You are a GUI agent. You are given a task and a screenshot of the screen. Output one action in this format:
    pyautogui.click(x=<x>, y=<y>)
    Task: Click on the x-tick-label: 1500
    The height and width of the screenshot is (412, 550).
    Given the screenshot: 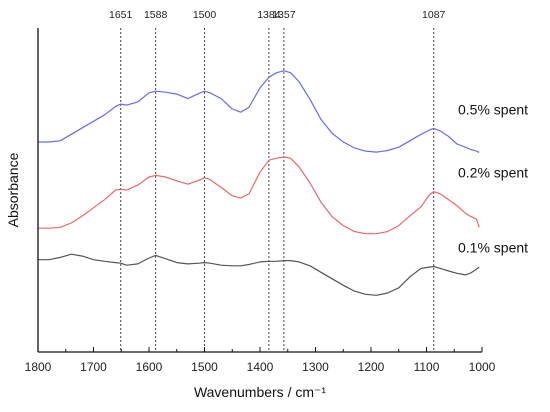 What is the action you would take?
    pyautogui.click(x=204, y=367)
    